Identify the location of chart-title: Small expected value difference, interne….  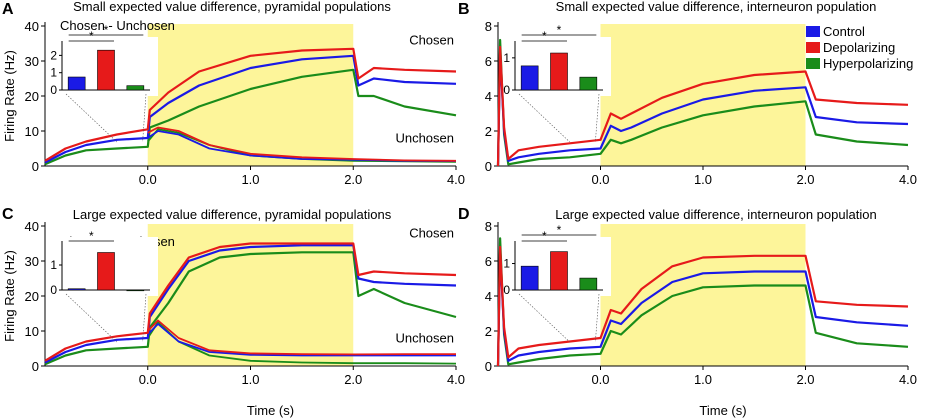
(716, 7).